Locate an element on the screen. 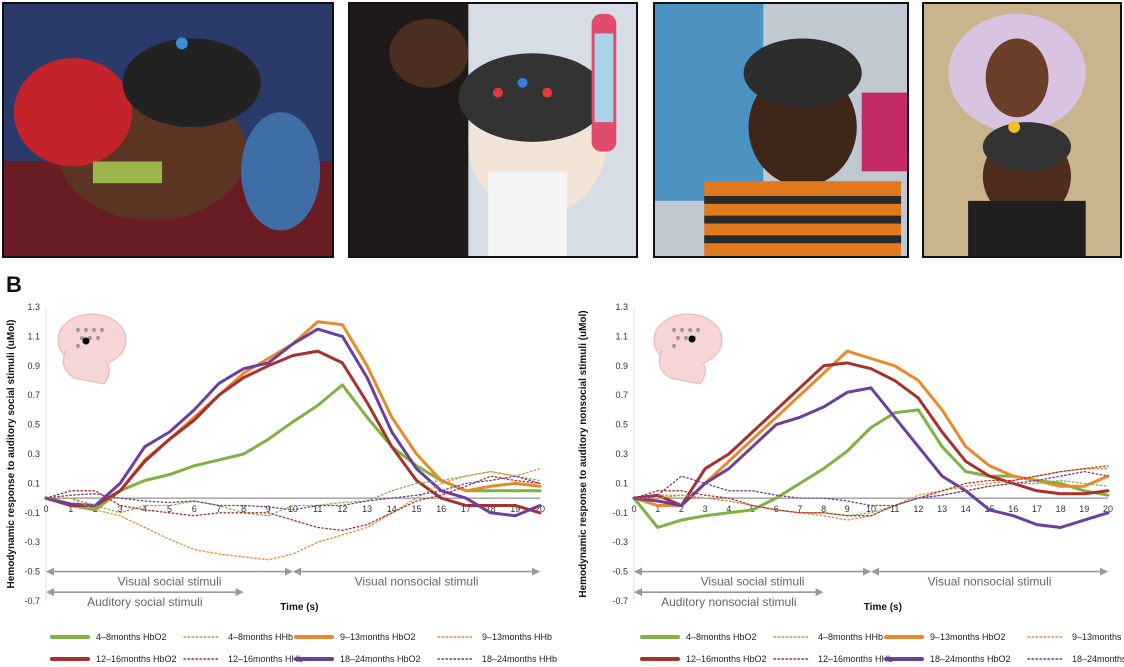 Image resolution: width=1124 pixels, height=667 pixels. series-line-red-hbo2 is located at coordinates (871, 434).